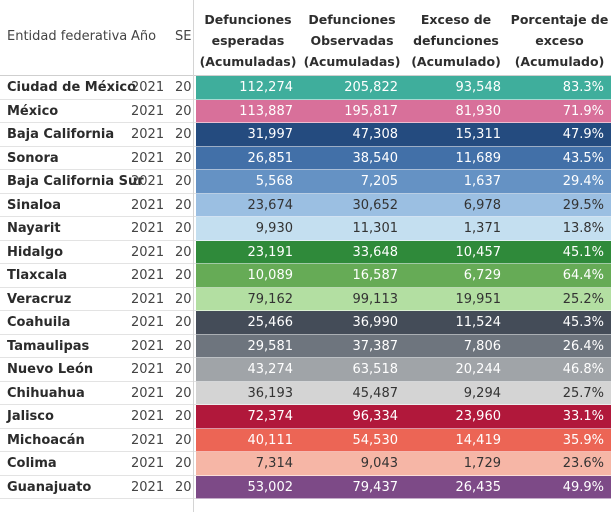  I want to click on excess-percent-value: 35.9%, so click(583, 440).